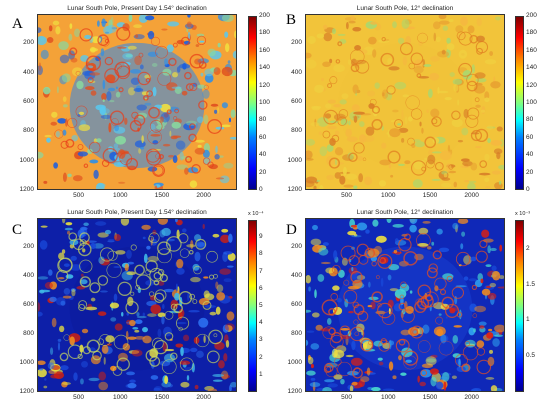 The width and height of the screenshot is (539, 401). What do you see at coordinates (291, 230) in the screenshot?
I see `panel-letter: D` at bounding box center [291, 230].